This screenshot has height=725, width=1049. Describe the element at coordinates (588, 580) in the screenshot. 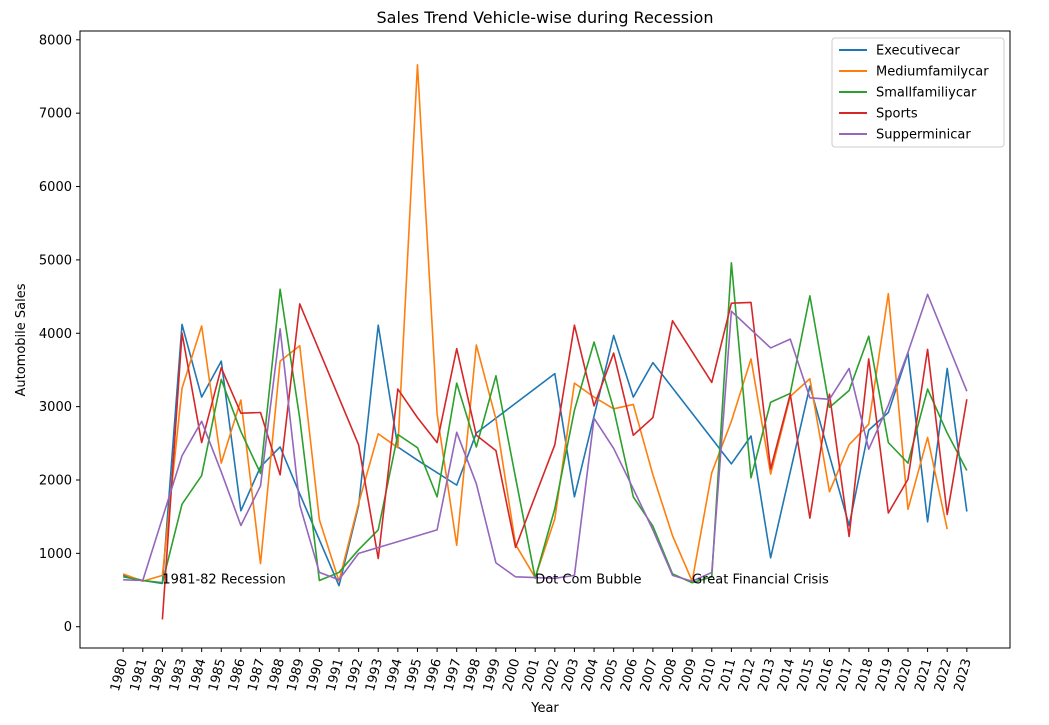

I see `annotation-label: Dot Com Bubble` at that location.